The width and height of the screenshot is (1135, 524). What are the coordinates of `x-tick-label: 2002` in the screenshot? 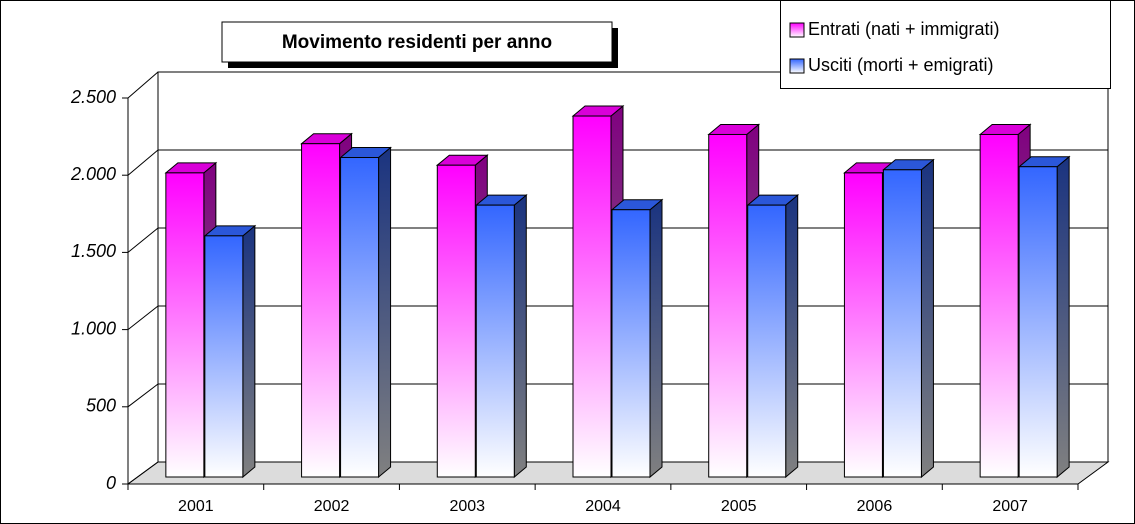 It's located at (332, 506).